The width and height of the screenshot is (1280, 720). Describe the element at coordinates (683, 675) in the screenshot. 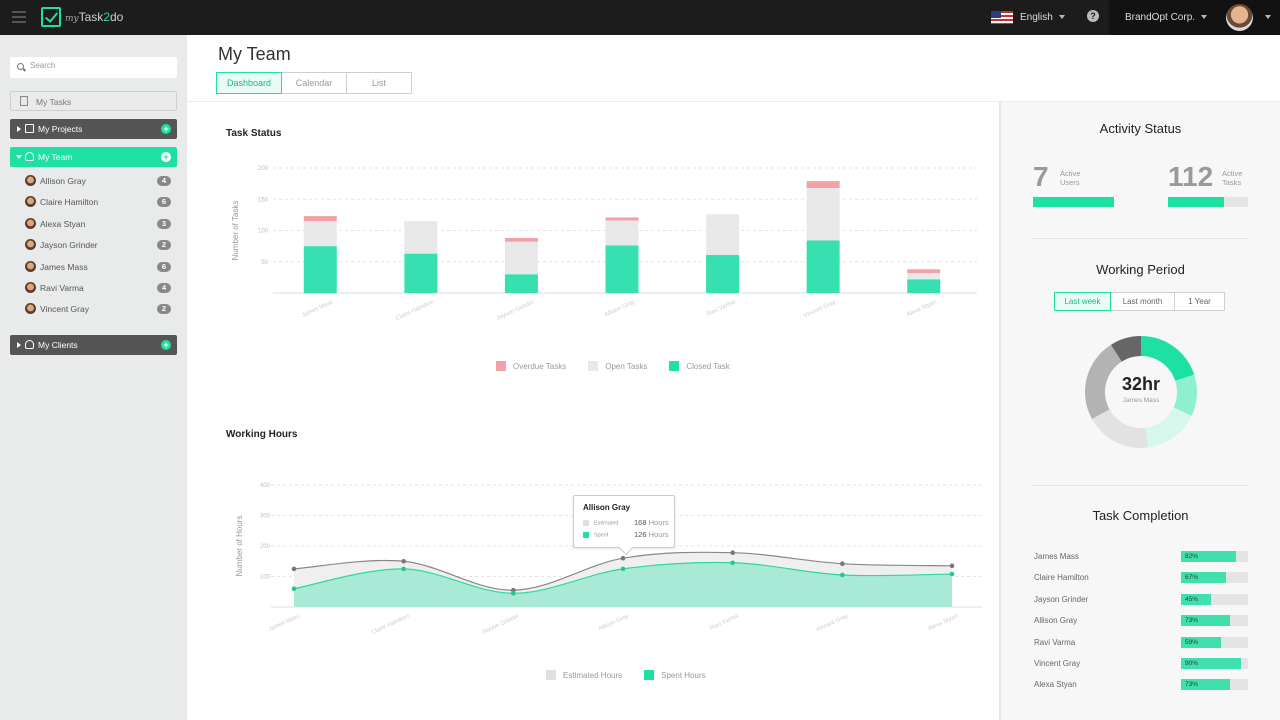

I see `legend-label: Spent Hours` at that location.